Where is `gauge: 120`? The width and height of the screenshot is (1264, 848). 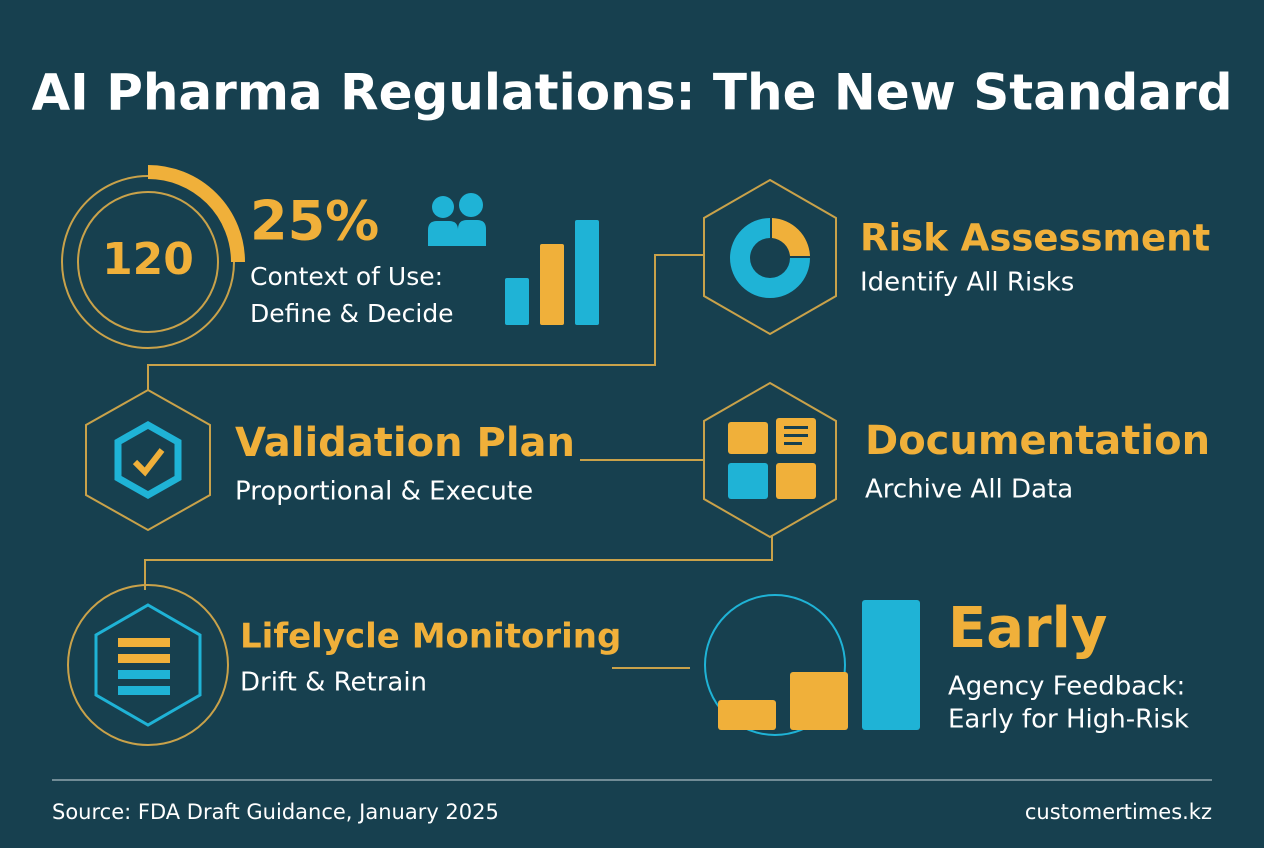
gauge: 120 is located at coordinates (153, 257).